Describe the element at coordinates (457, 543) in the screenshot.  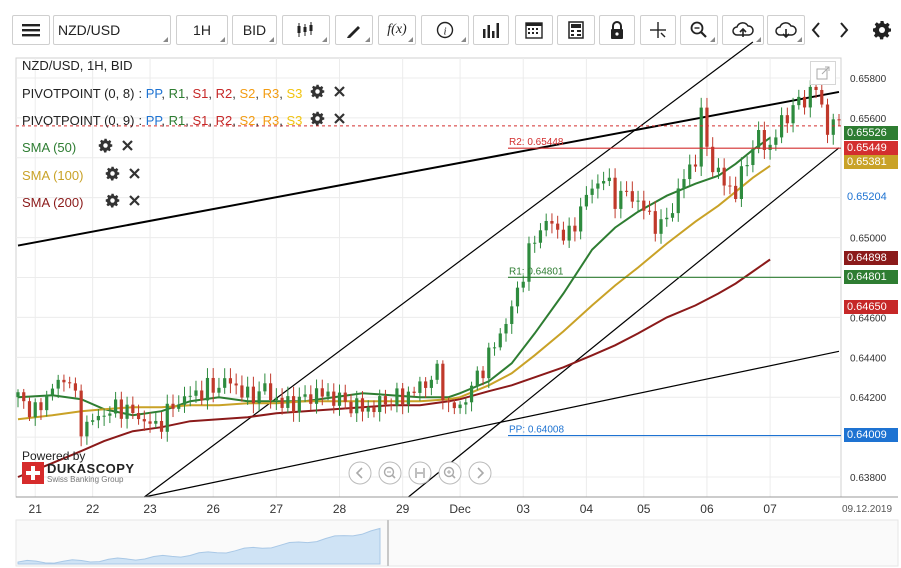
I see `navigator-panel` at that location.